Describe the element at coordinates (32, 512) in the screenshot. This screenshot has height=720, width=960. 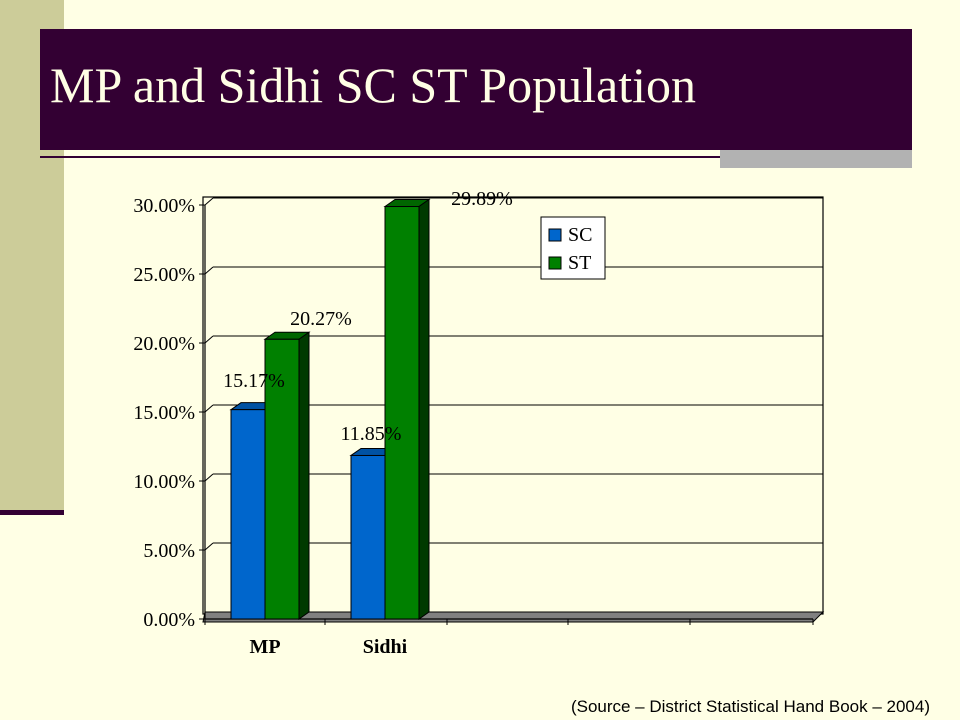
I see `left-accent-underline` at that location.